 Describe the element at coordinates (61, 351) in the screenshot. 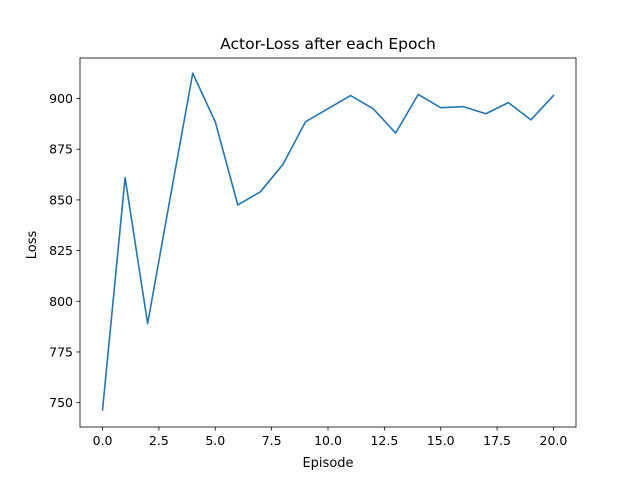

I see `y-tick-label: 775` at that location.